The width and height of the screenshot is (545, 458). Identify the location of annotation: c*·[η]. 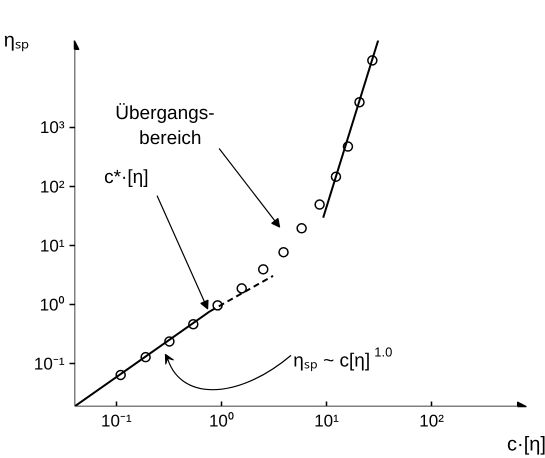
(126, 177).